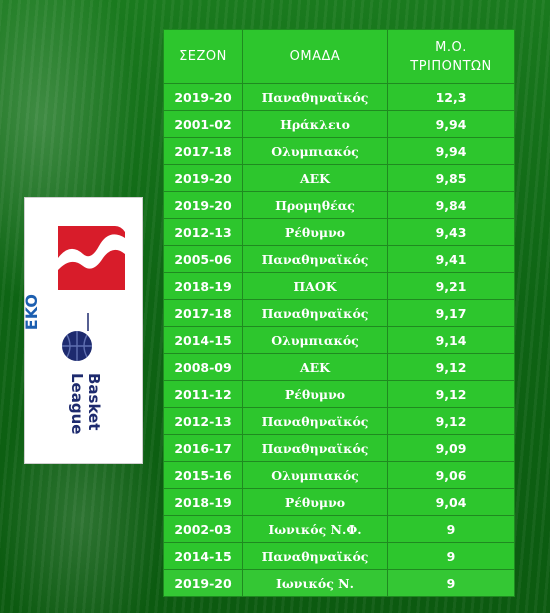 This screenshot has height=613, width=550. Describe the element at coordinates (451, 502) in the screenshot. I see `cell-avg: 9,04` at that location.